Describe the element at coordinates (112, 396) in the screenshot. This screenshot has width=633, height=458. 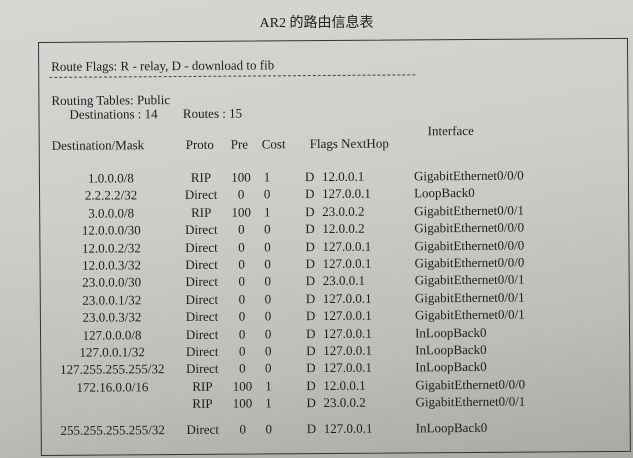
I see `cell-dest` at that location.